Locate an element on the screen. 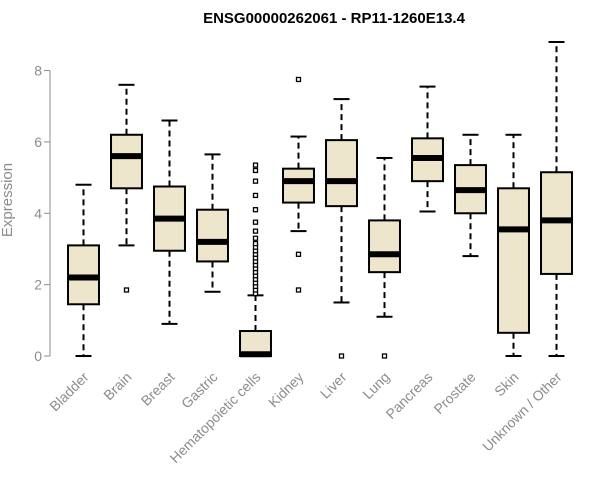  box-gastric is located at coordinates (212, 223).